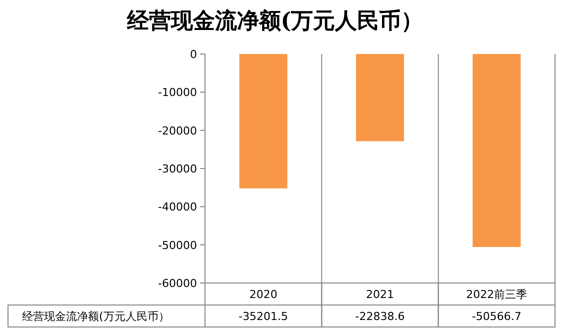 The width and height of the screenshot is (565, 331). What do you see at coordinates (497, 294) in the screenshot?
I see `x-tick-label: 2022前三季` at bounding box center [497, 294].